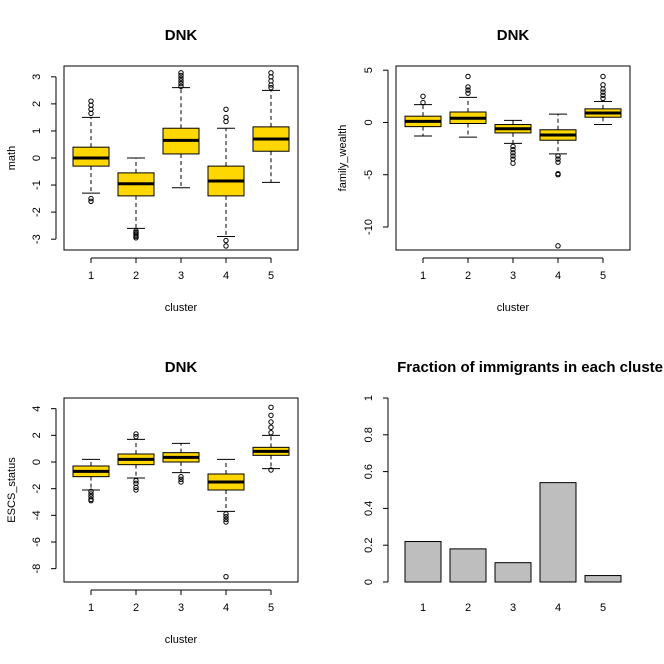 This screenshot has width=664, height=664. Describe the element at coordinates (37, 239) in the screenshot. I see `y-tick-label: -3` at that location.